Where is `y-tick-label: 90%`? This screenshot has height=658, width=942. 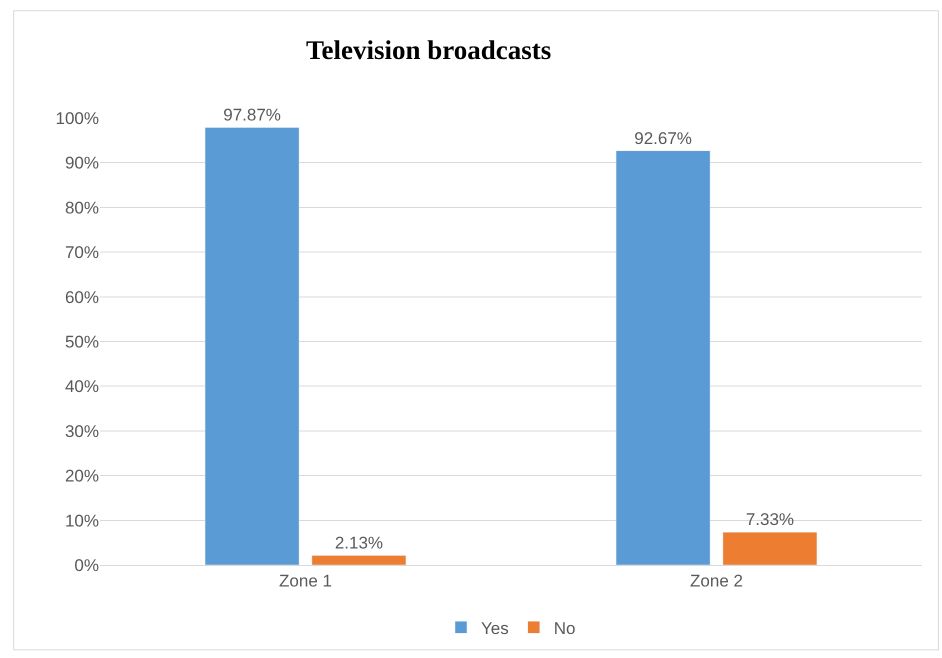 y-tick-label: 90% is located at coordinates (81, 163).